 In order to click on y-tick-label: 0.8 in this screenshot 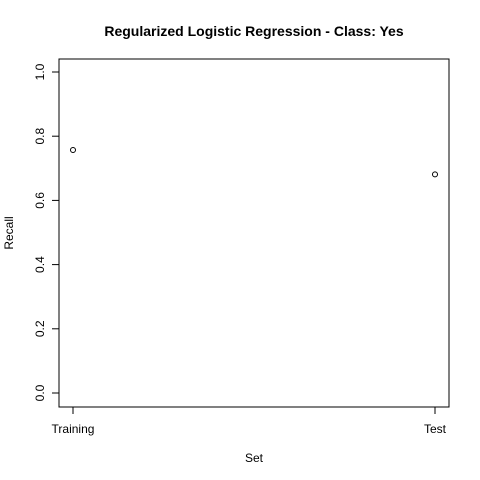, I will do `click(40, 136)`.